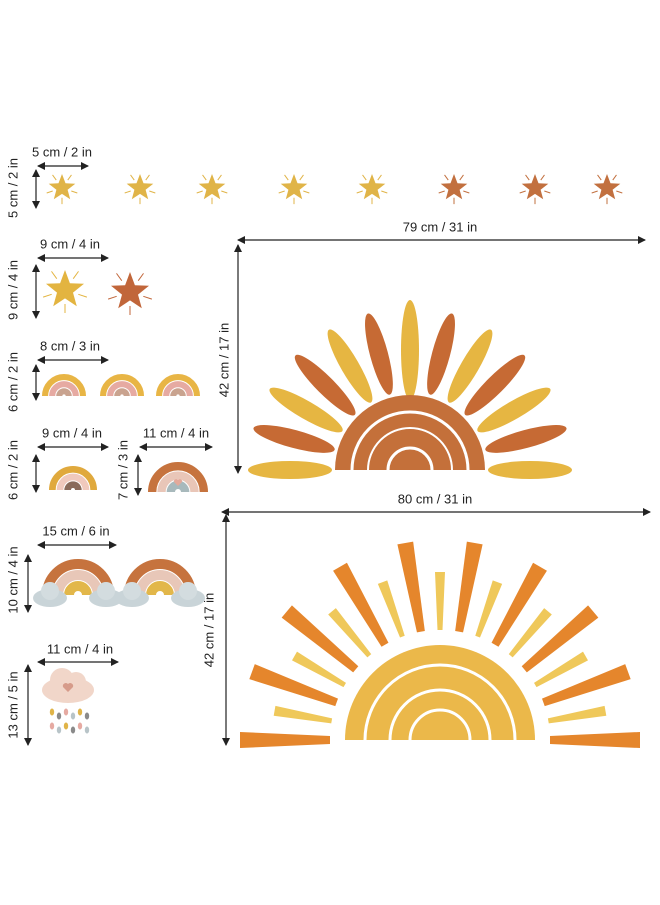 This screenshot has height=905, width=660. I want to click on cloud, so click(188, 591).